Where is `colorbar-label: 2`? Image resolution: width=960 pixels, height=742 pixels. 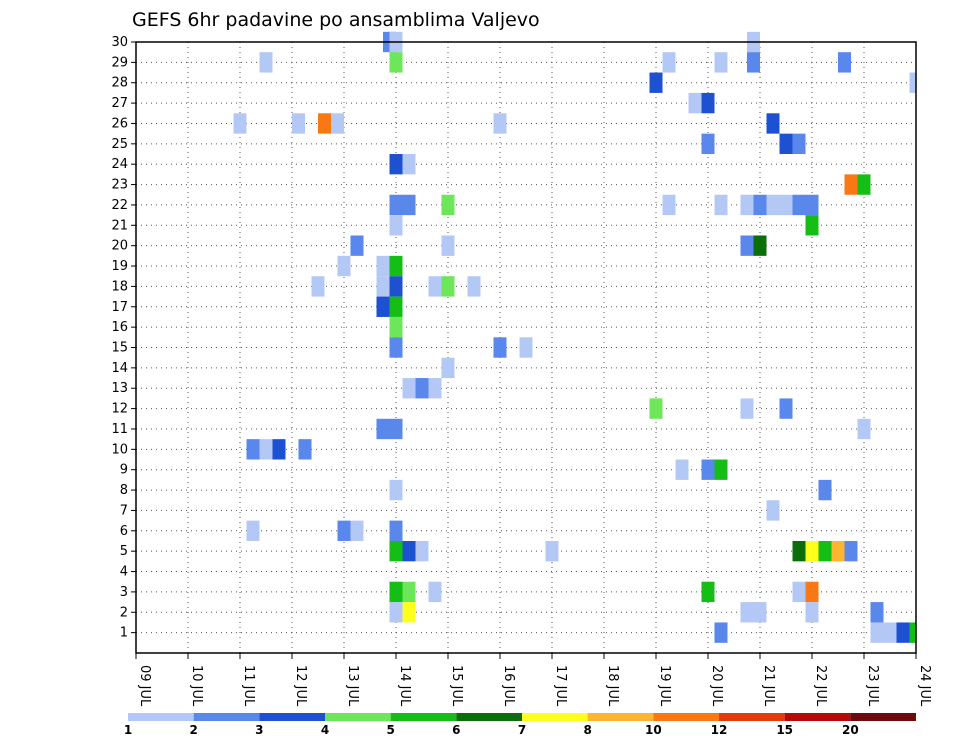 colorbar-label: 2 is located at coordinates (193, 730).